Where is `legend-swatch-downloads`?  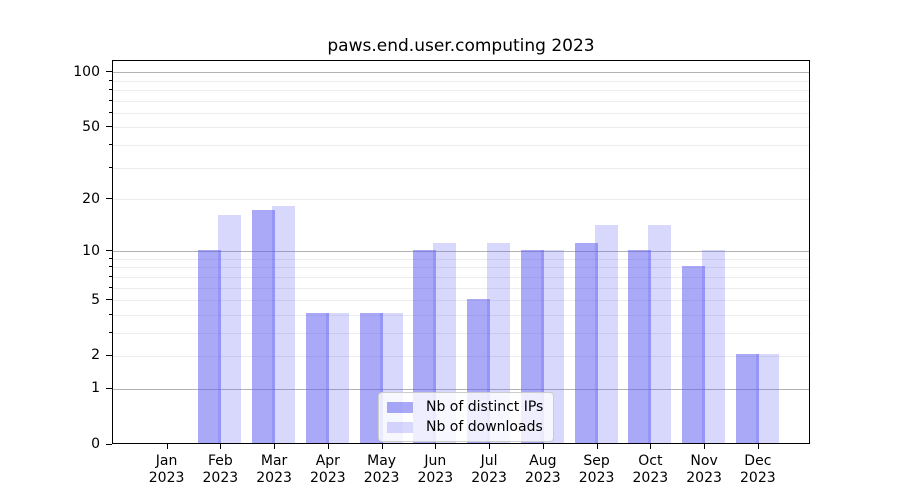
legend-swatch-downloads is located at coordinates (400, 427).